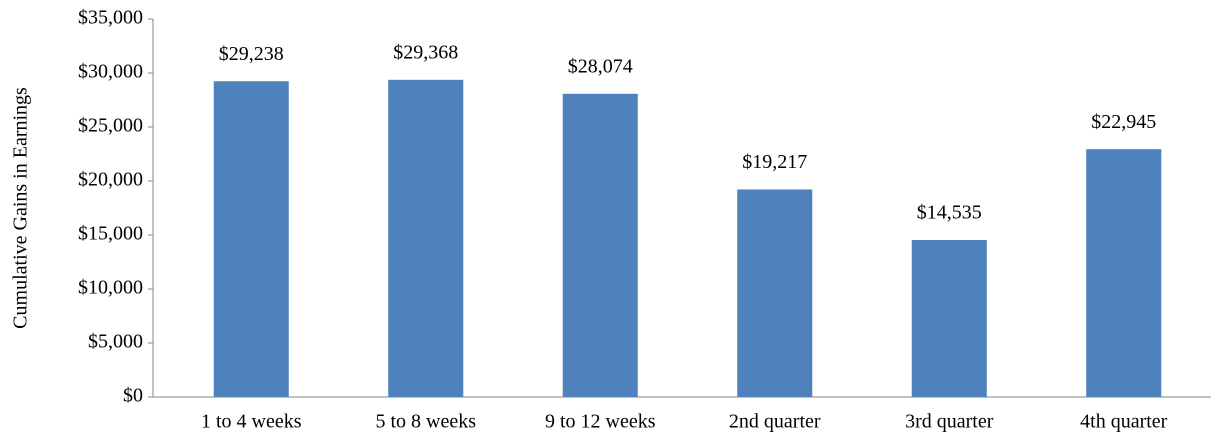 The image size is (1211, 440). I want to click on value-label: $28,074, so click(600, 66).